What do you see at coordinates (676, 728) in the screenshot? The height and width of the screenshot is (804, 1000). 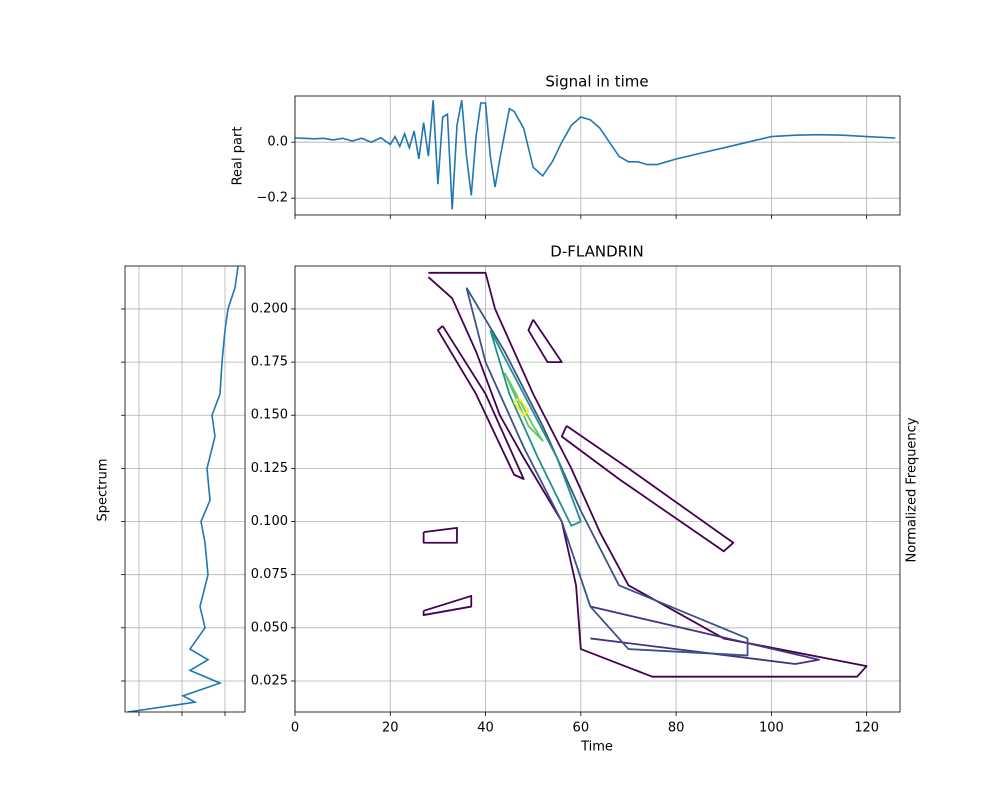 I see `x-tick-label: 80` at bounding box center [676, 728].